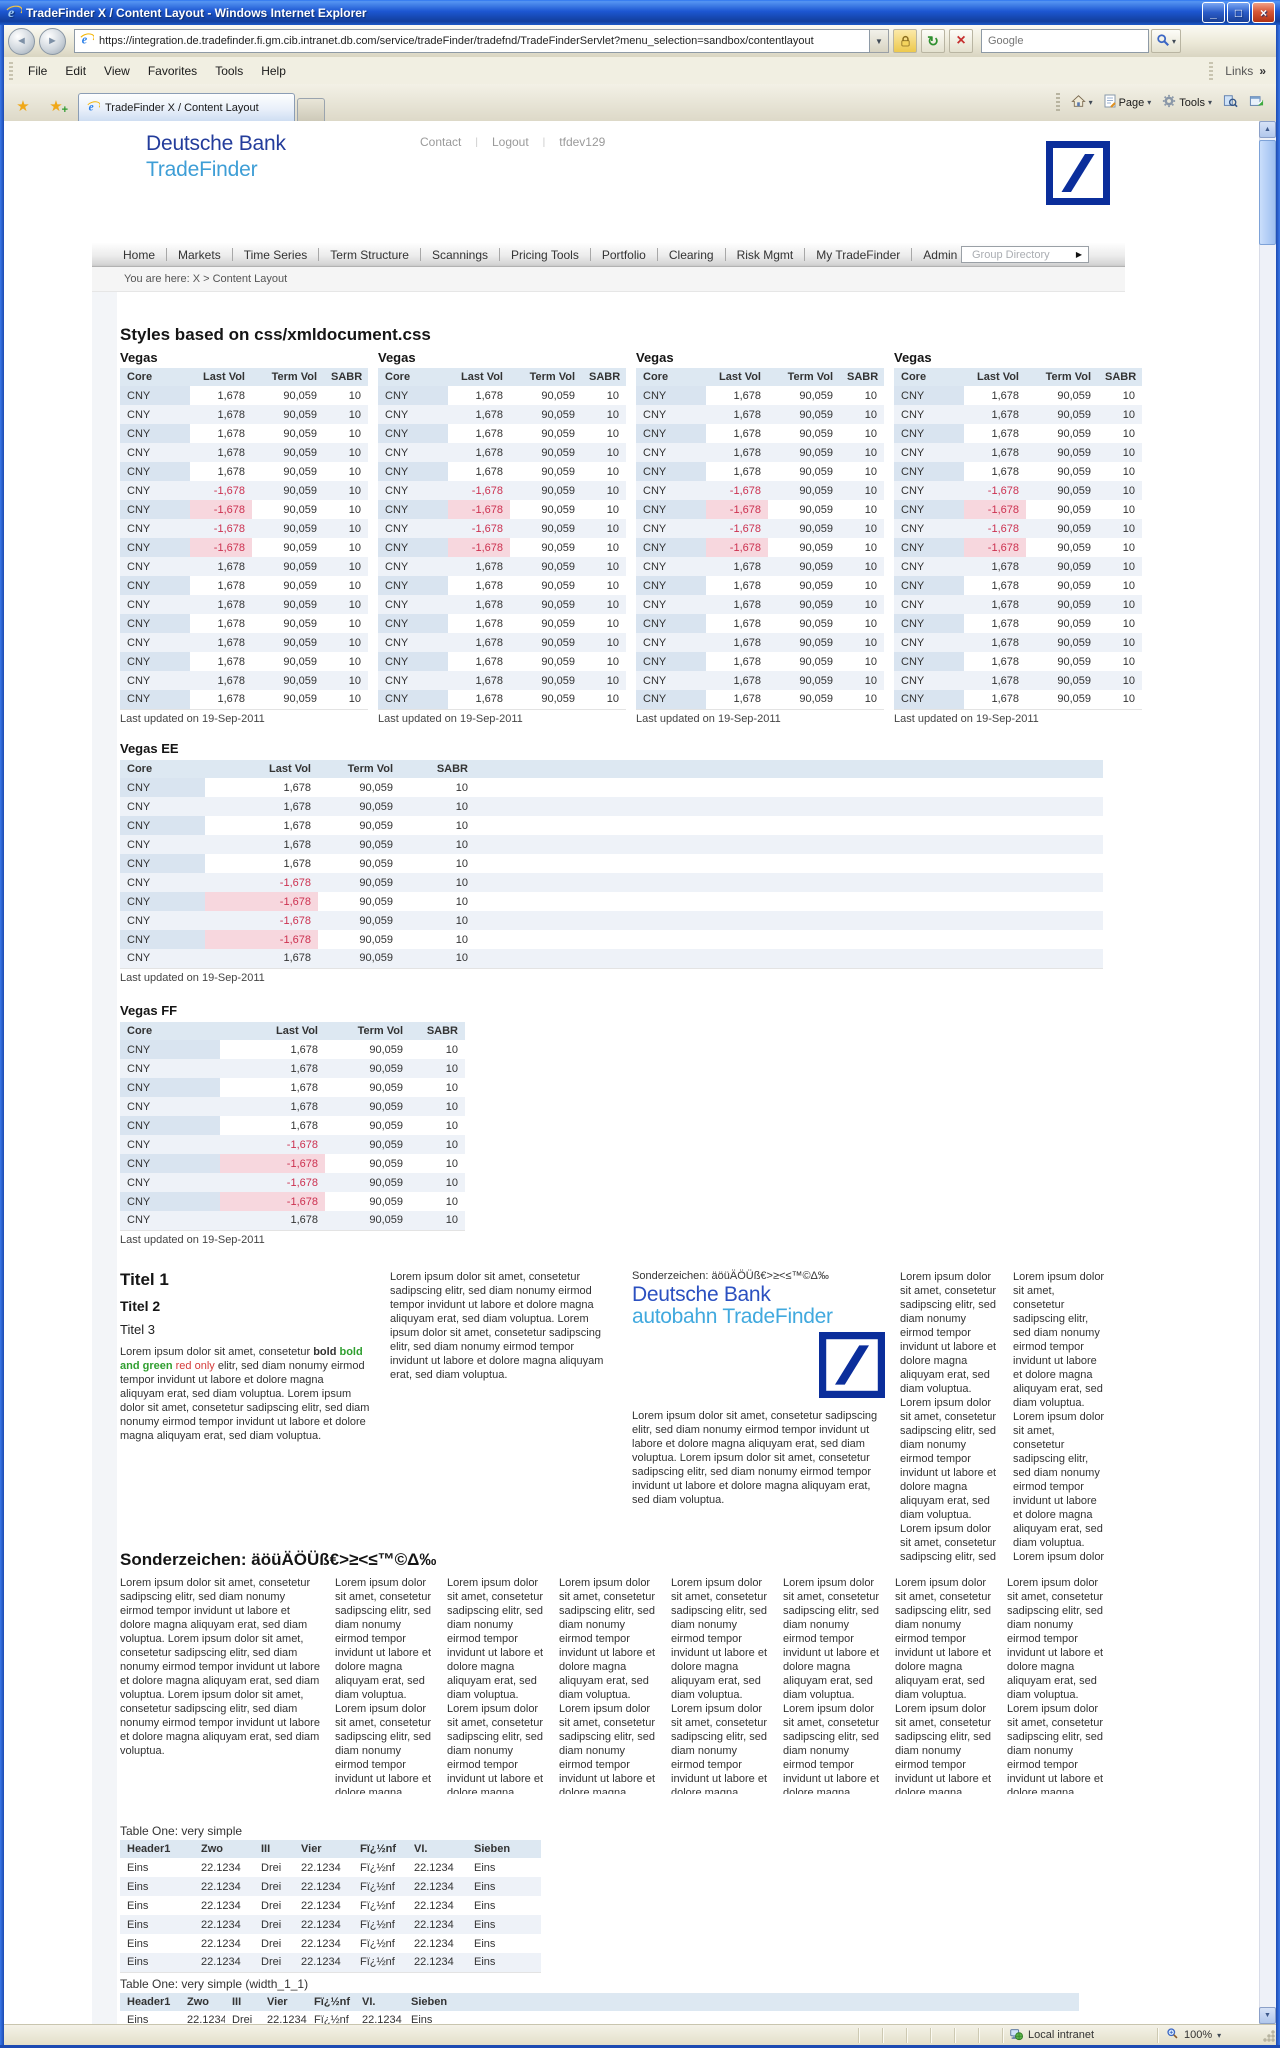 The width and height of the screenshot is (1280, 2048). I want to click on search-options-caret: ▾, so click(1174, 41).